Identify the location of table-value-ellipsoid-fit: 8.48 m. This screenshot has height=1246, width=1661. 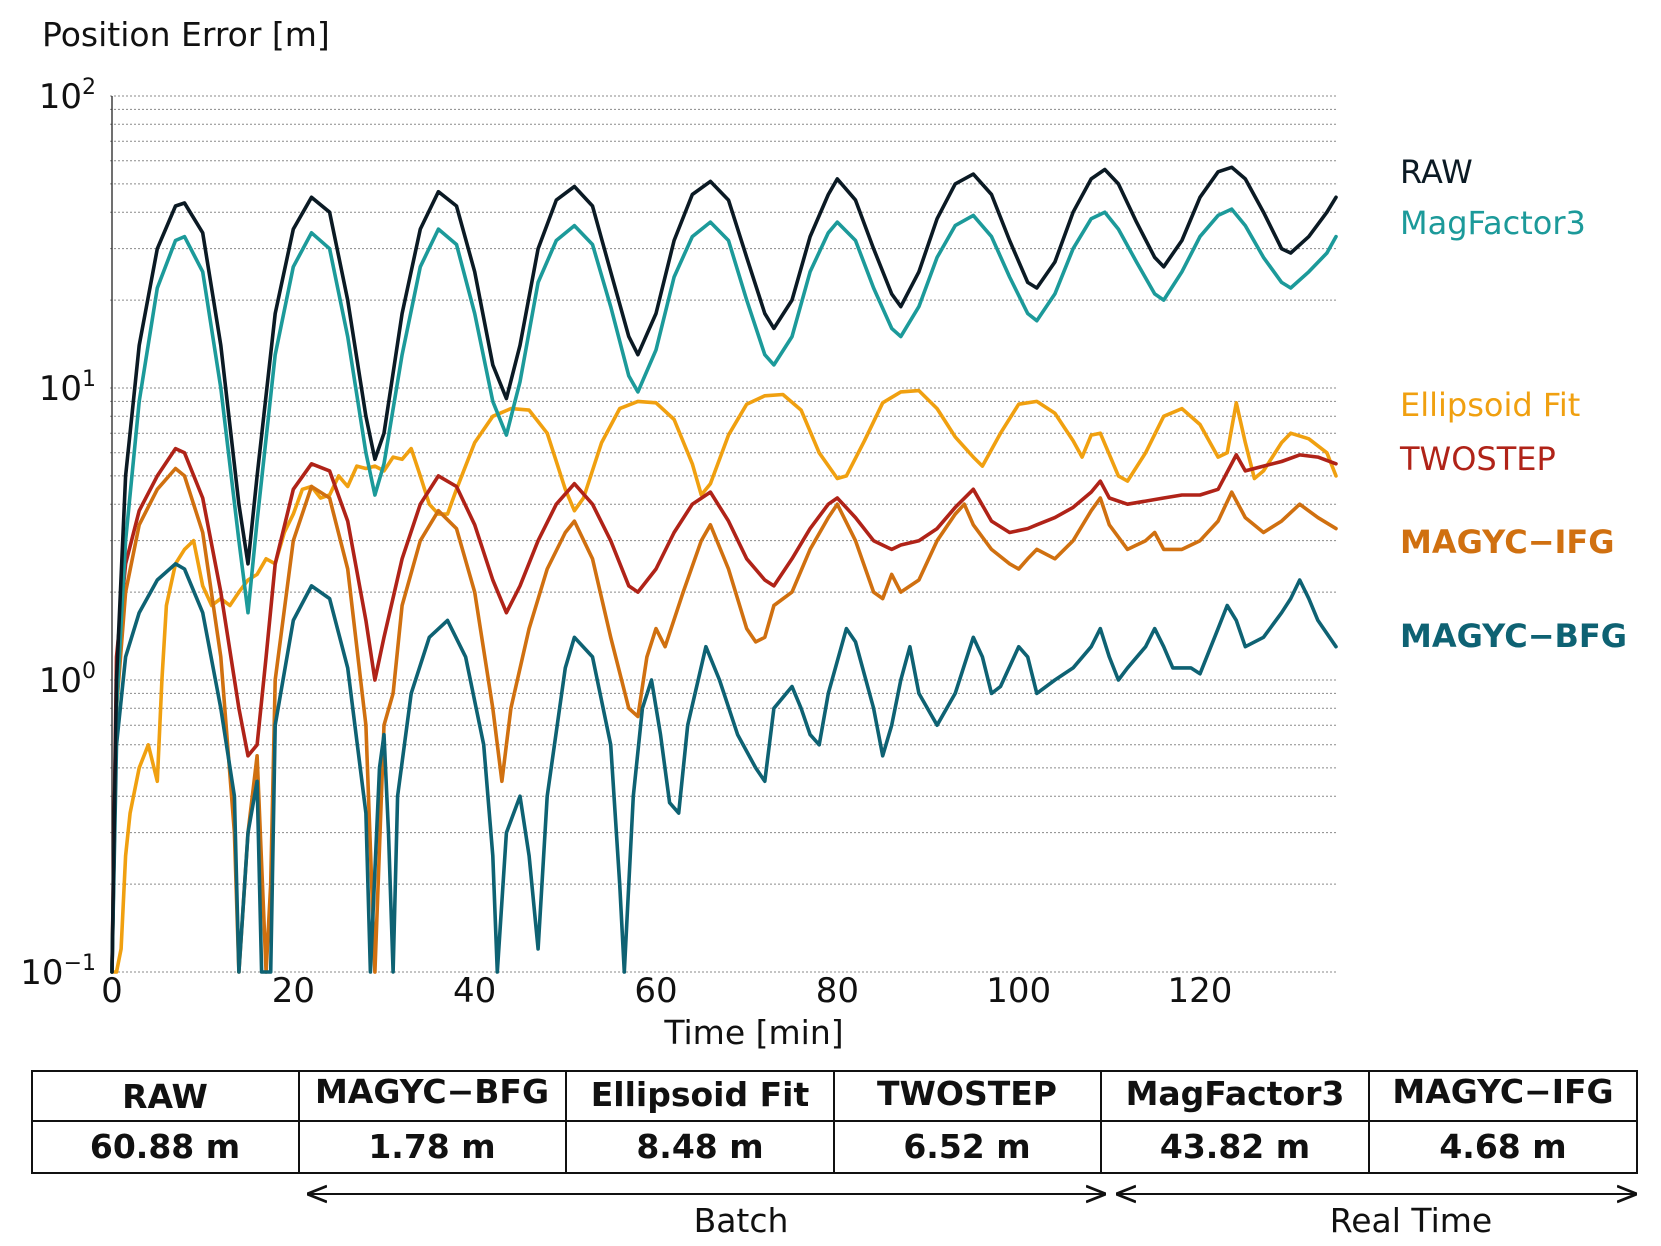
(699, 1146).